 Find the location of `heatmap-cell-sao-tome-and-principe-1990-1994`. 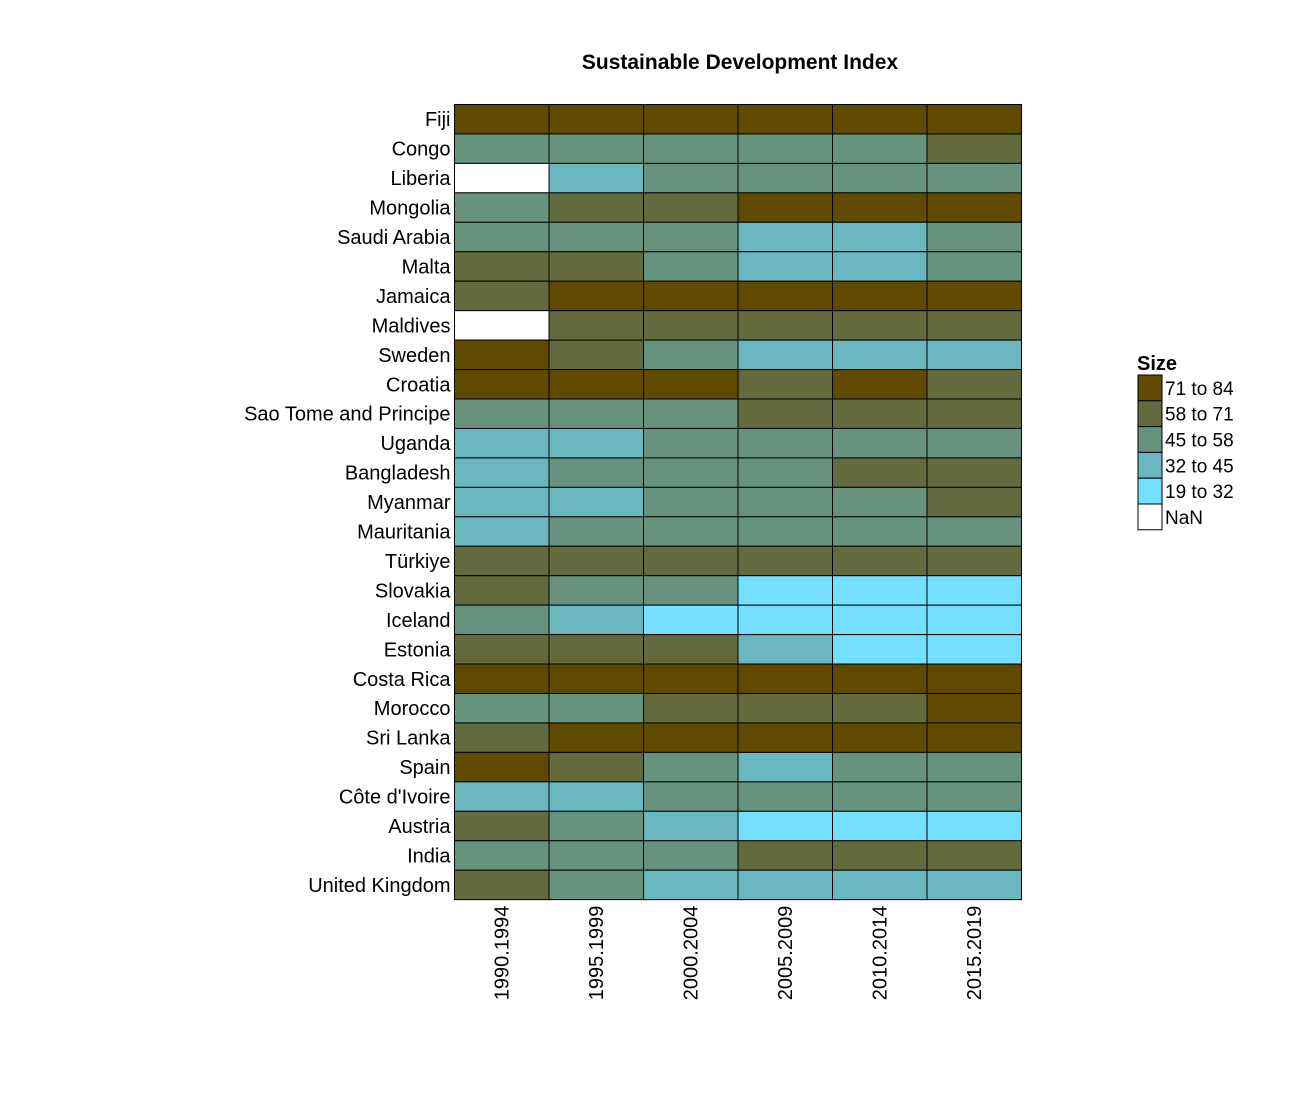

heatmap-cell-sao-tome-and-principe-1990-1994 is located at coordinates (502, 413).